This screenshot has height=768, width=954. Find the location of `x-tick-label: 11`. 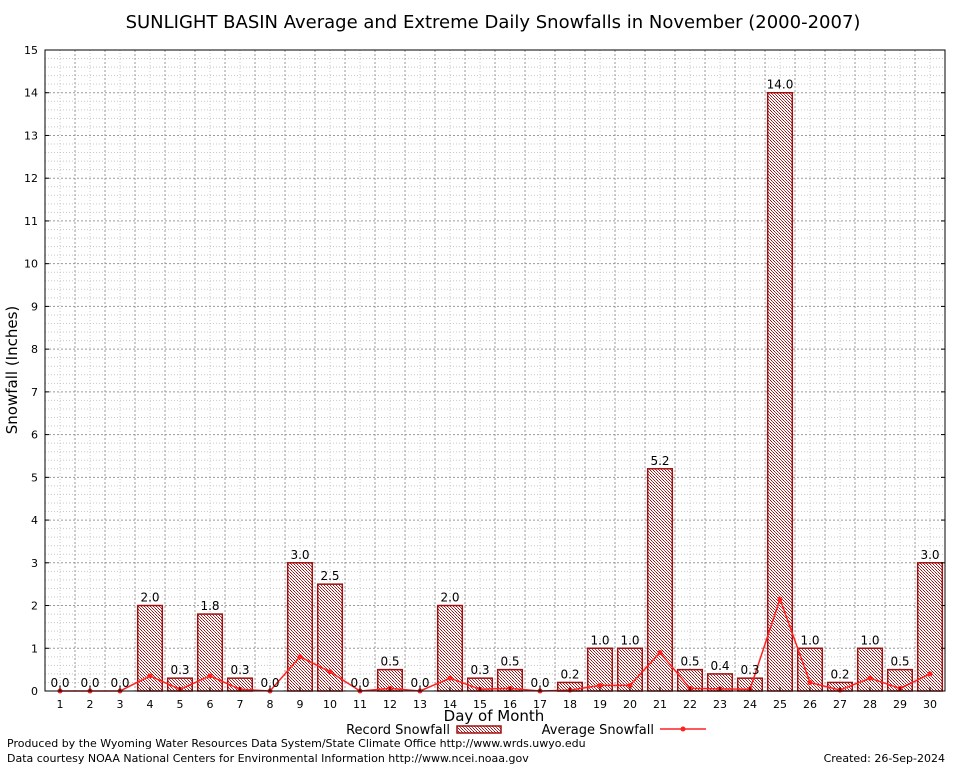

x-tick-label: 11 is located at coordinates (360, 704).